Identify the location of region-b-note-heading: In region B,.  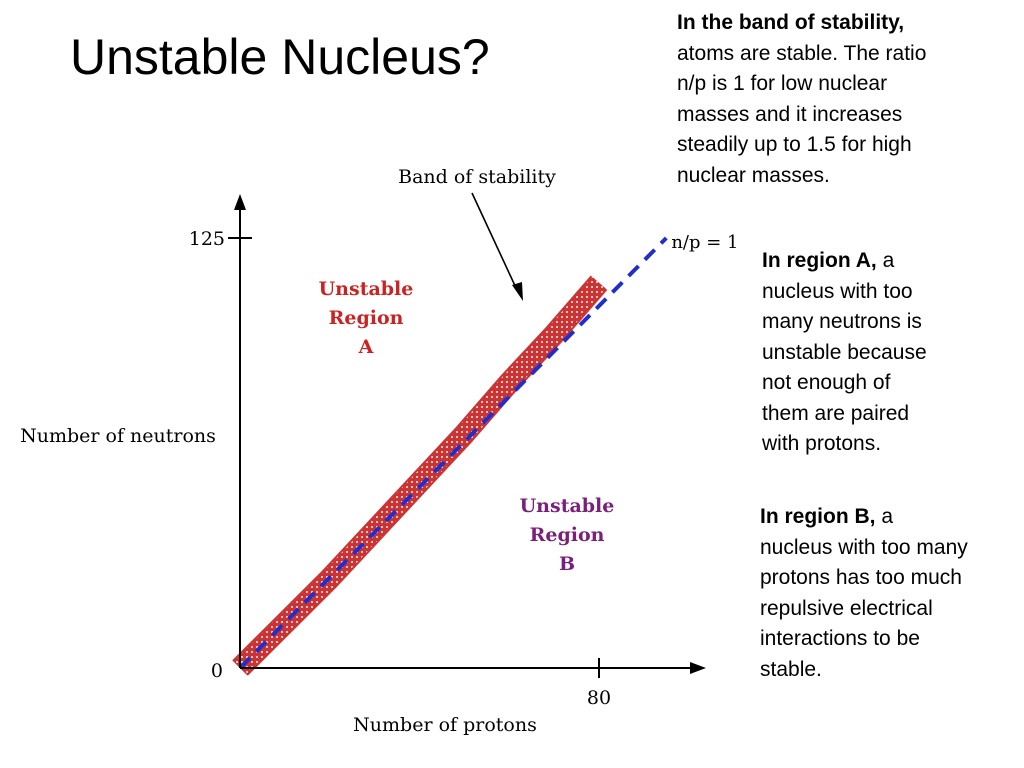
(818, 516).